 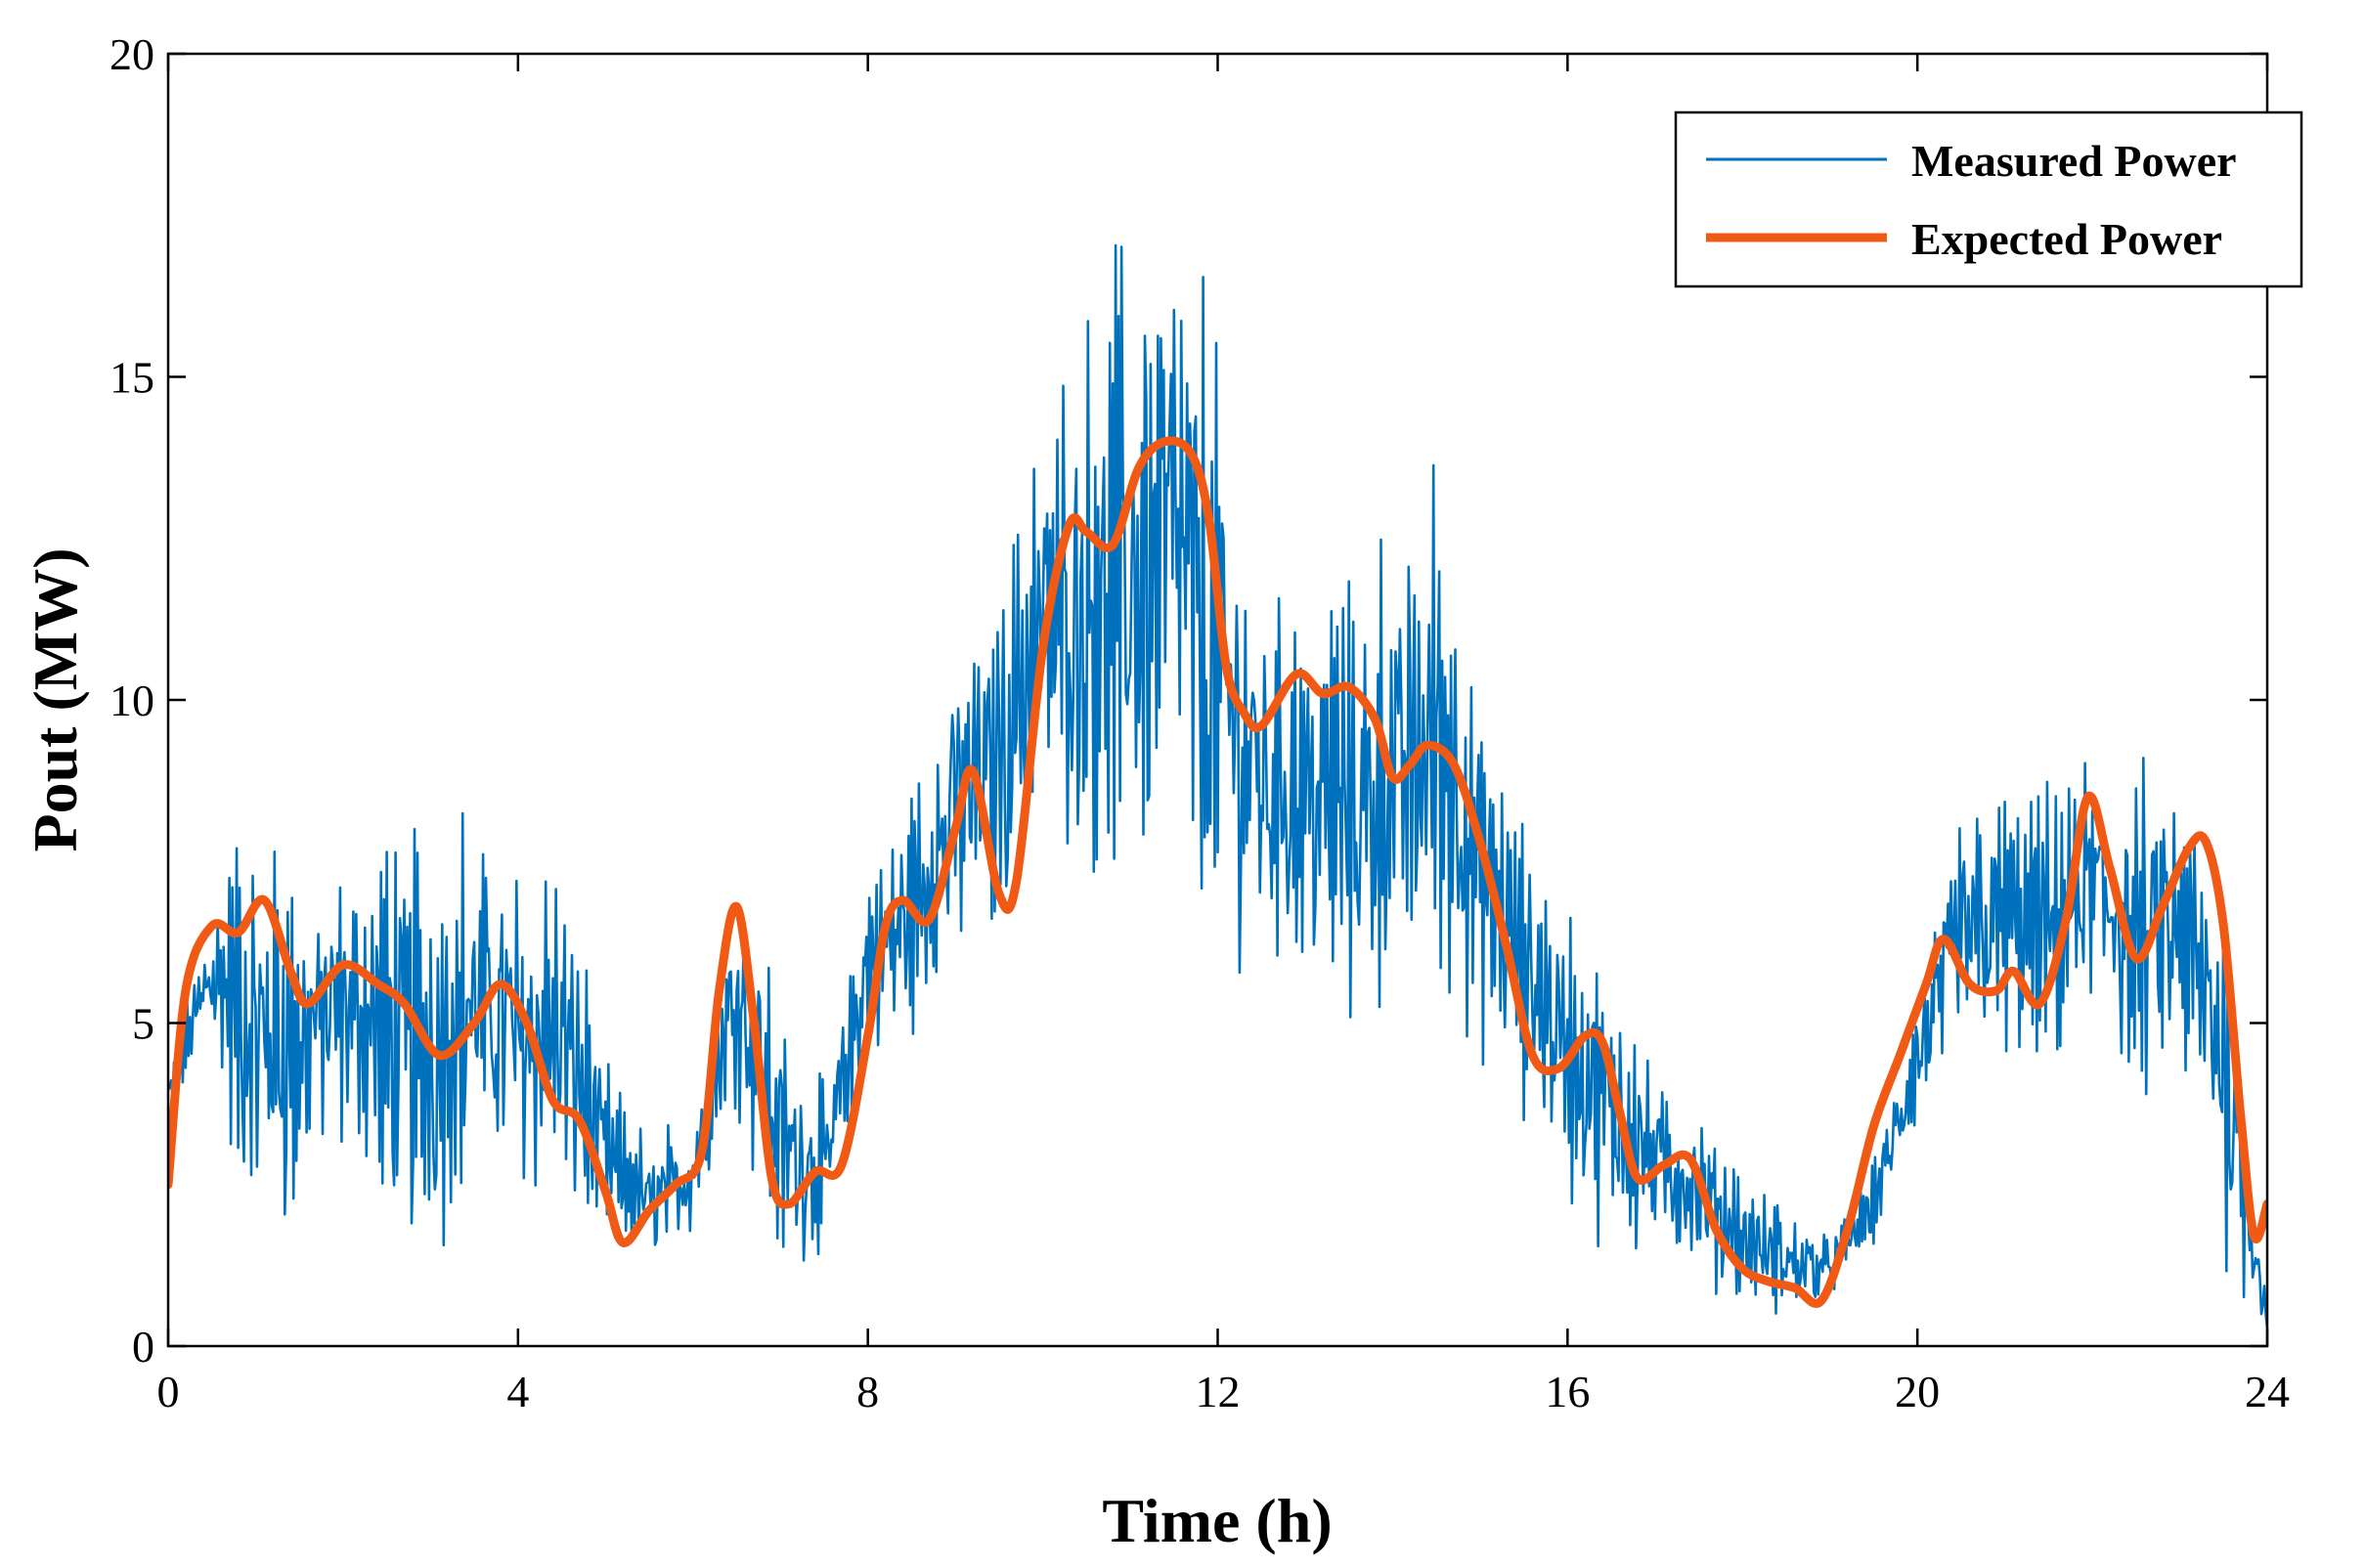 What do you see at coordinates (1218, 1391) in the screenshot?
I see `x-tick-label: 12` at bounding box center [1218, 1391].